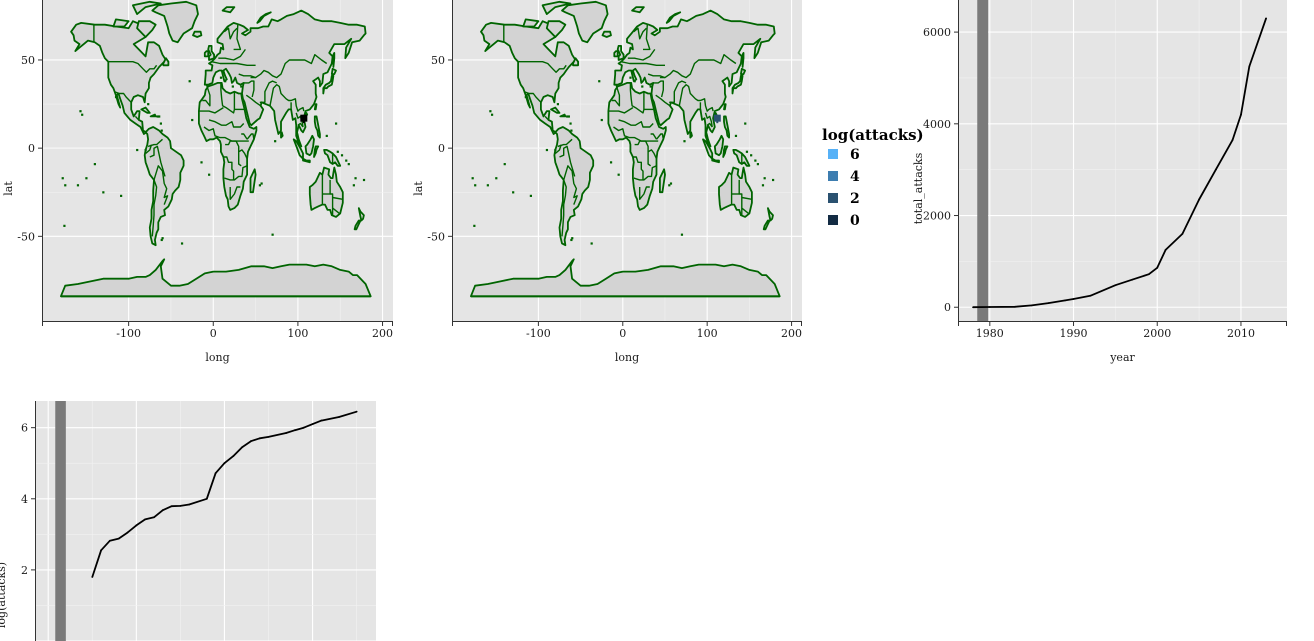 The width and height of the screenshot is (1314, 641). What do you see at coordinates (717, 119) in the screenshot?
I see `attack-markers` at bounding box center [717, 119].